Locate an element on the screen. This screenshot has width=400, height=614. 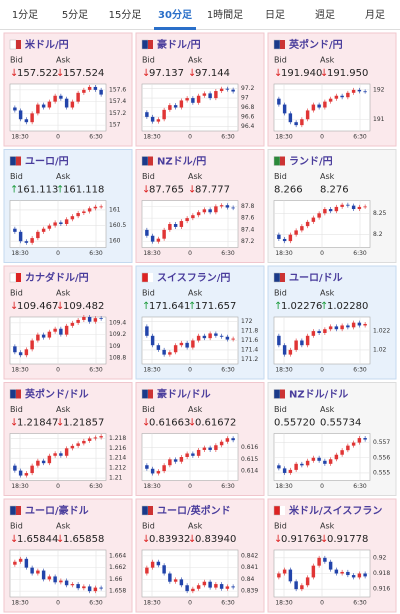
y-tick-label: 0.84 is located at coordinates (248, 579).